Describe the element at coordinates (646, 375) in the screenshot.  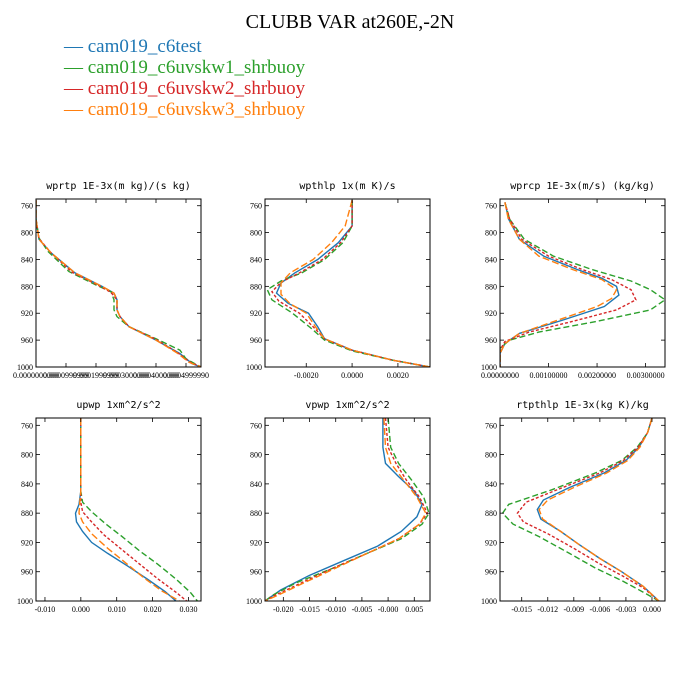
I see `x-tick-label: 0.00300000` at that location.